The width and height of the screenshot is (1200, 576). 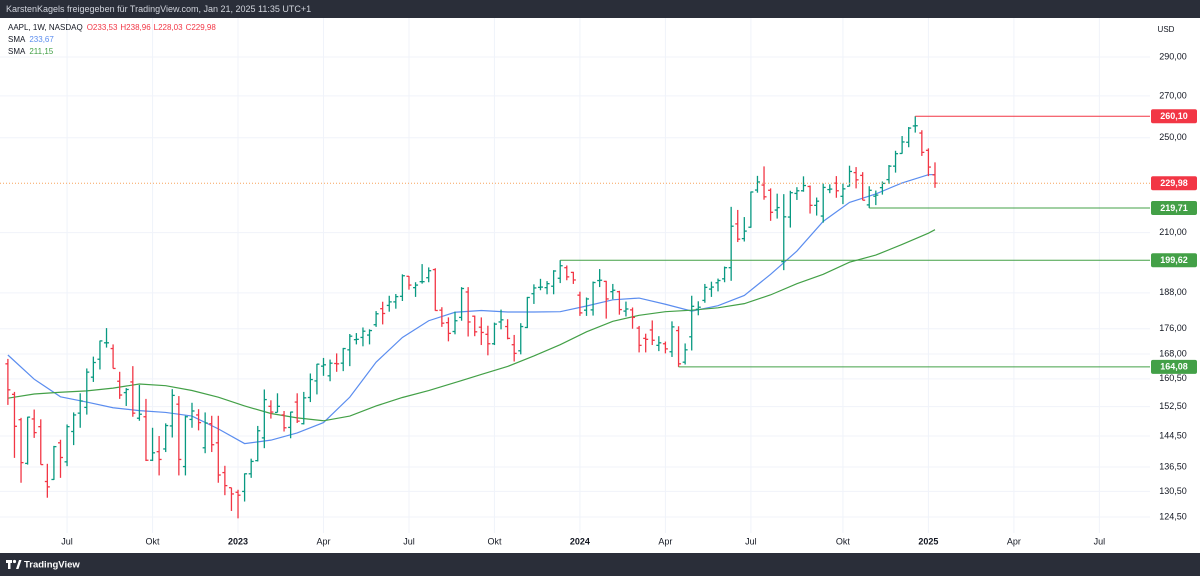 I want to click on y-tick-label: 210,00, so click(x=1173, y=232).